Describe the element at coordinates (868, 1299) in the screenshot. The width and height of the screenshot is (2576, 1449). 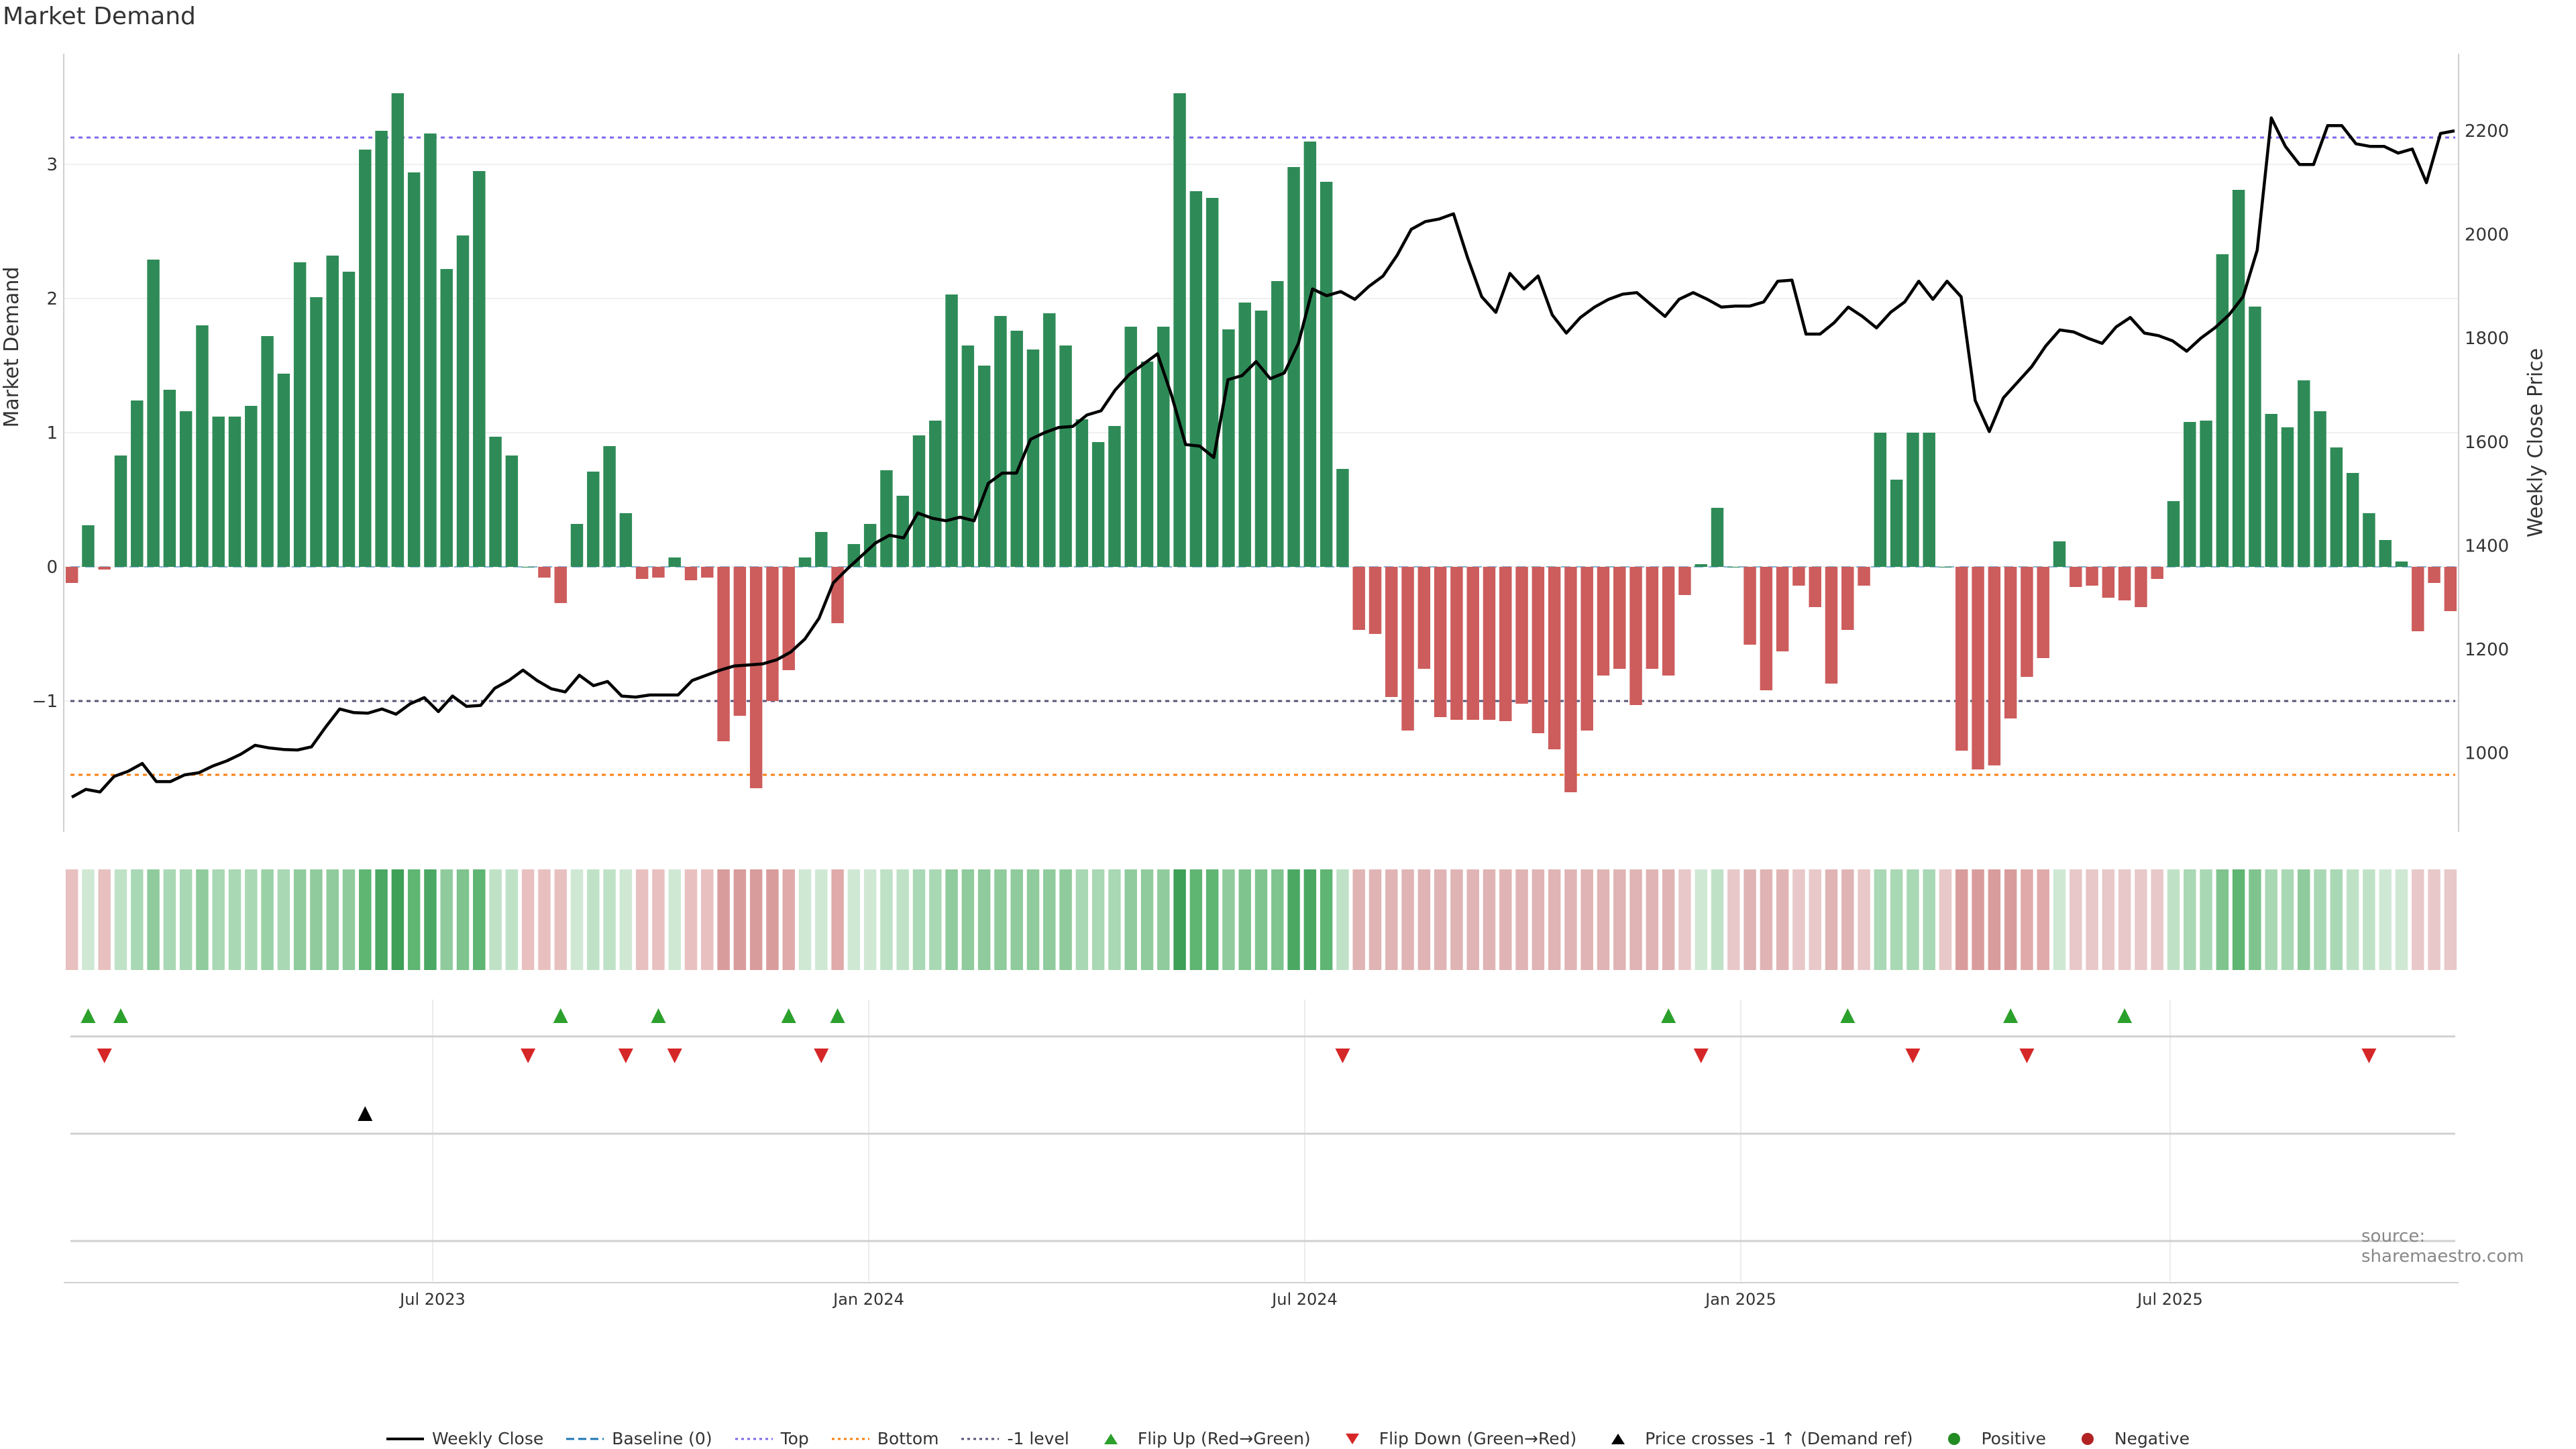
I see `x-tick-label: Jan 2024` at that location.